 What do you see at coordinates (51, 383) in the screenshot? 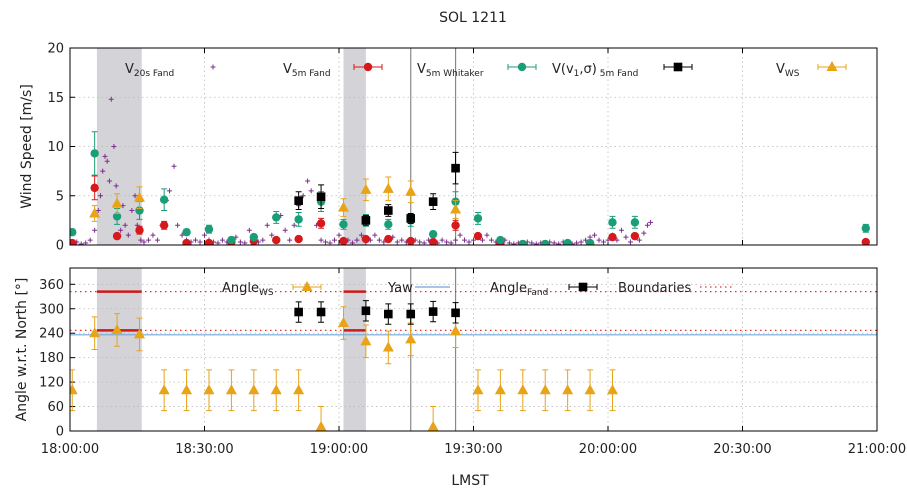
I see `y-tick-label: 120` at bounding box center [51, 383].